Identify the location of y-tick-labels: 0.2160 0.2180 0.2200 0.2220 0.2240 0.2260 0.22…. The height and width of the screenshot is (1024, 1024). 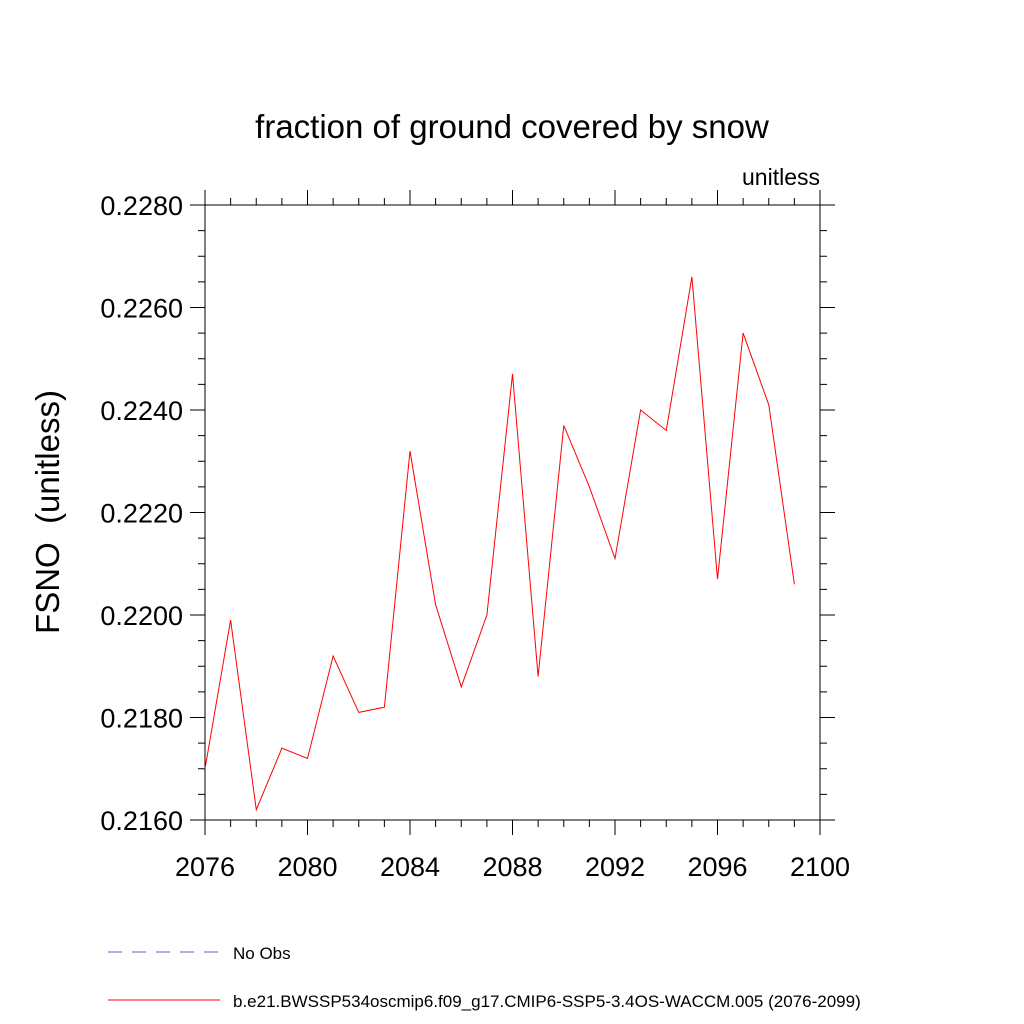
(141, 513).